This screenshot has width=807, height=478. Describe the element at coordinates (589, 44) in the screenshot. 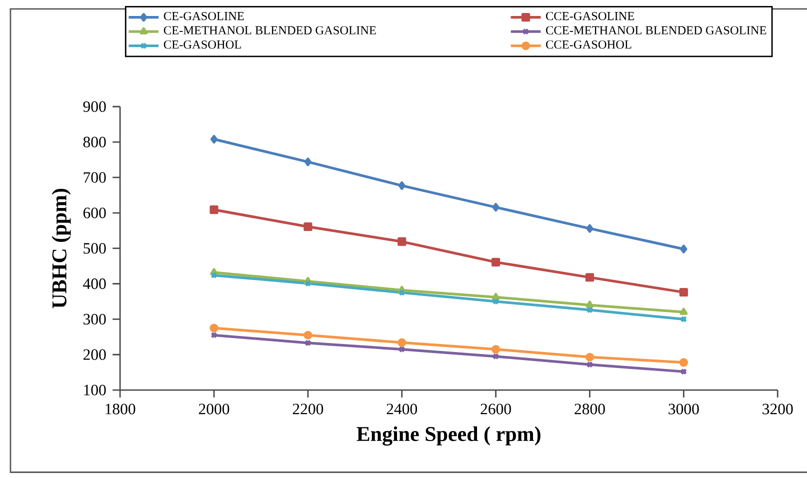

I see `legend-label: CCE-GASOHOL` at that location.